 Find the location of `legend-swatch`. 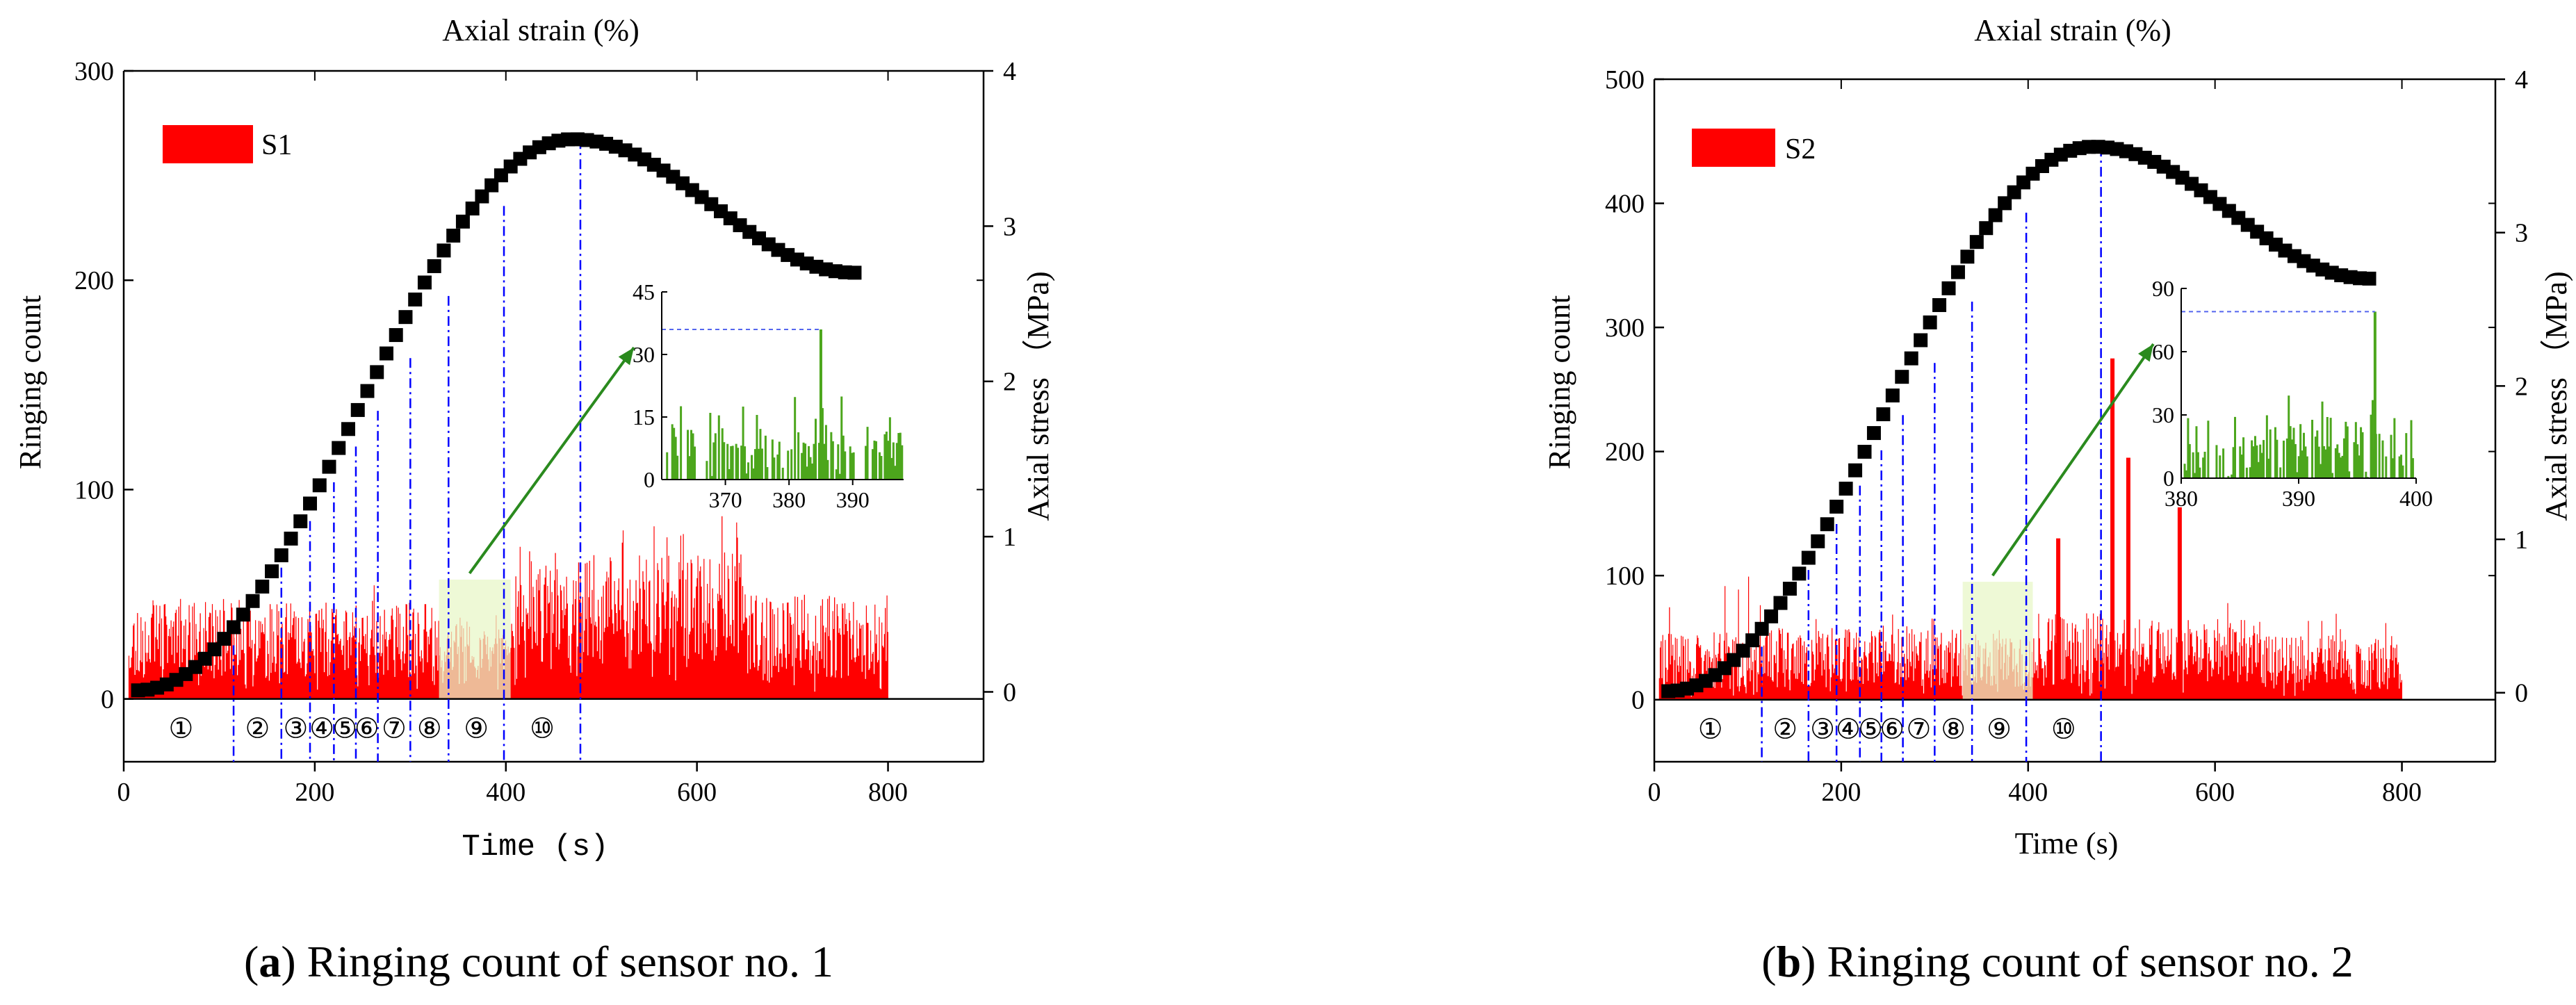

legend-swatch is located at coordinates (208, 144).